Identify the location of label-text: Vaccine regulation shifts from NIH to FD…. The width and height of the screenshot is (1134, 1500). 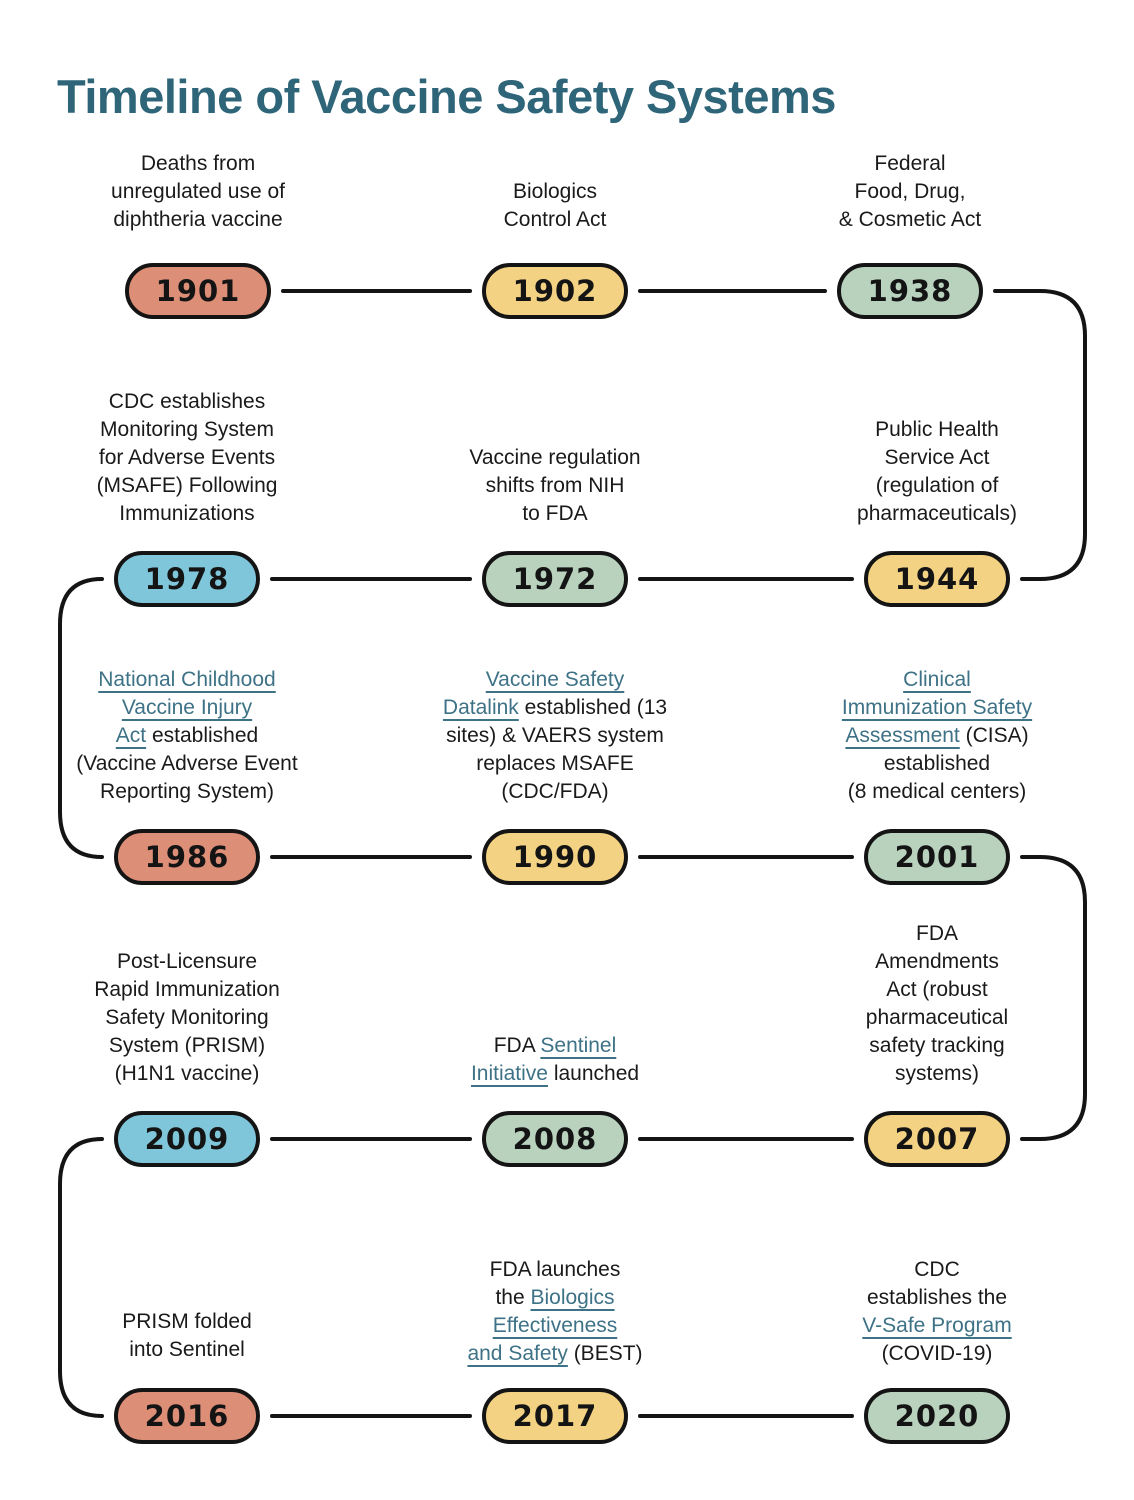
(555, 485).